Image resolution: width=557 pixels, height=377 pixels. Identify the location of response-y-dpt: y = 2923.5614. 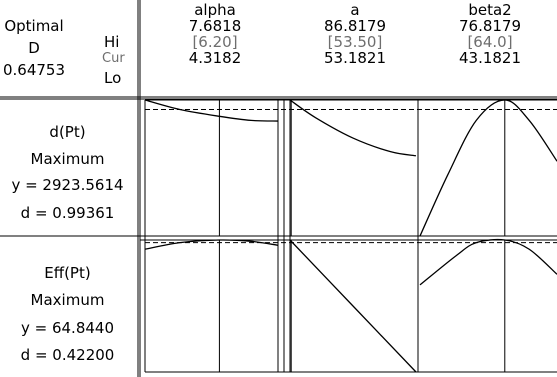
(67, 185).